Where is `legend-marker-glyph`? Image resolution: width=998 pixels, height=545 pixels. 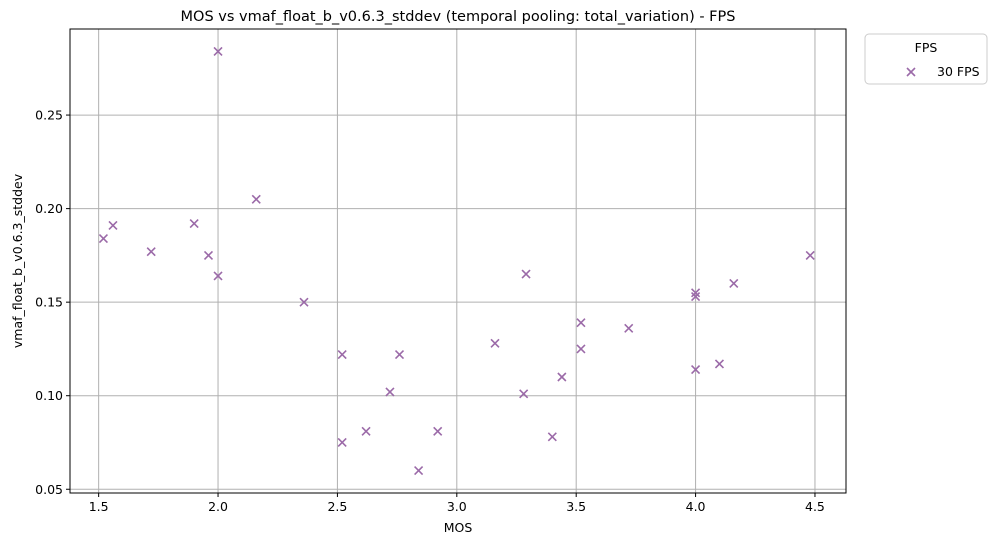
legend-marker-glyph is located at coordinates (911, 72).